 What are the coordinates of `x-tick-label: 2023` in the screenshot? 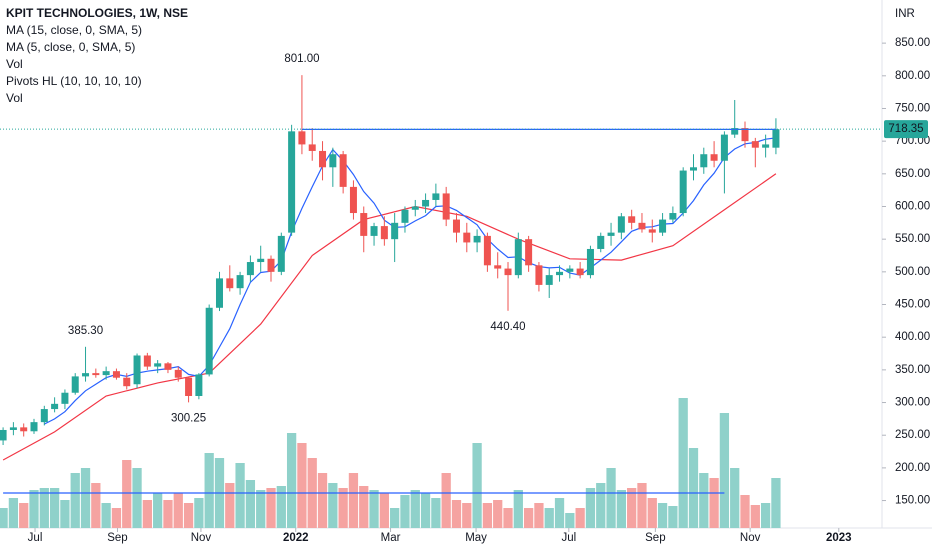 It's located at (839, 538).